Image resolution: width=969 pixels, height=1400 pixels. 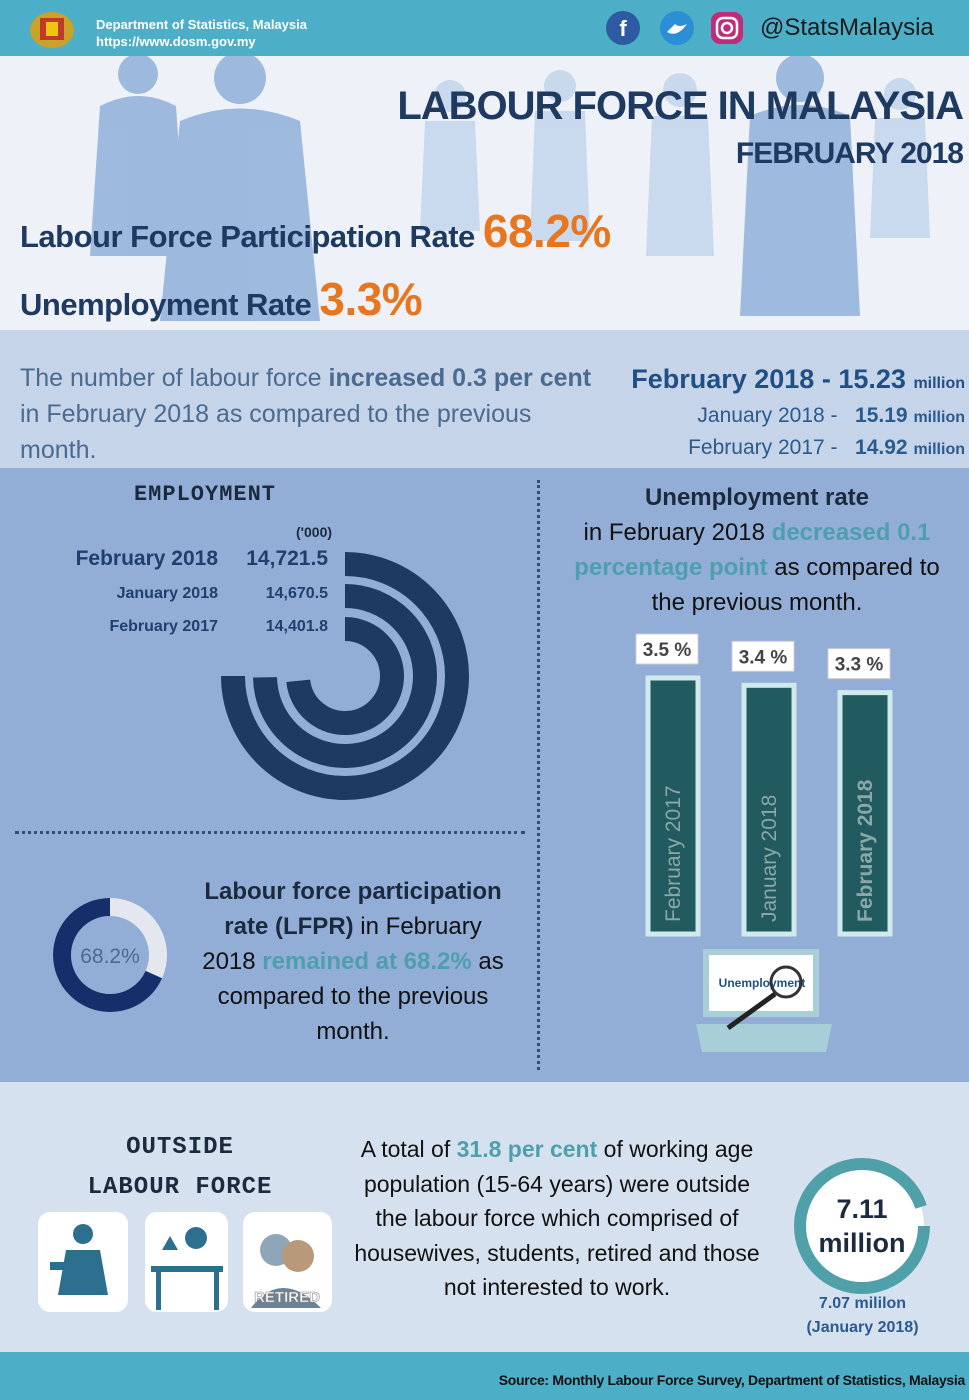 I want to click on org-url: https://www.dosm.gov.my, so click(x=176, y=41).